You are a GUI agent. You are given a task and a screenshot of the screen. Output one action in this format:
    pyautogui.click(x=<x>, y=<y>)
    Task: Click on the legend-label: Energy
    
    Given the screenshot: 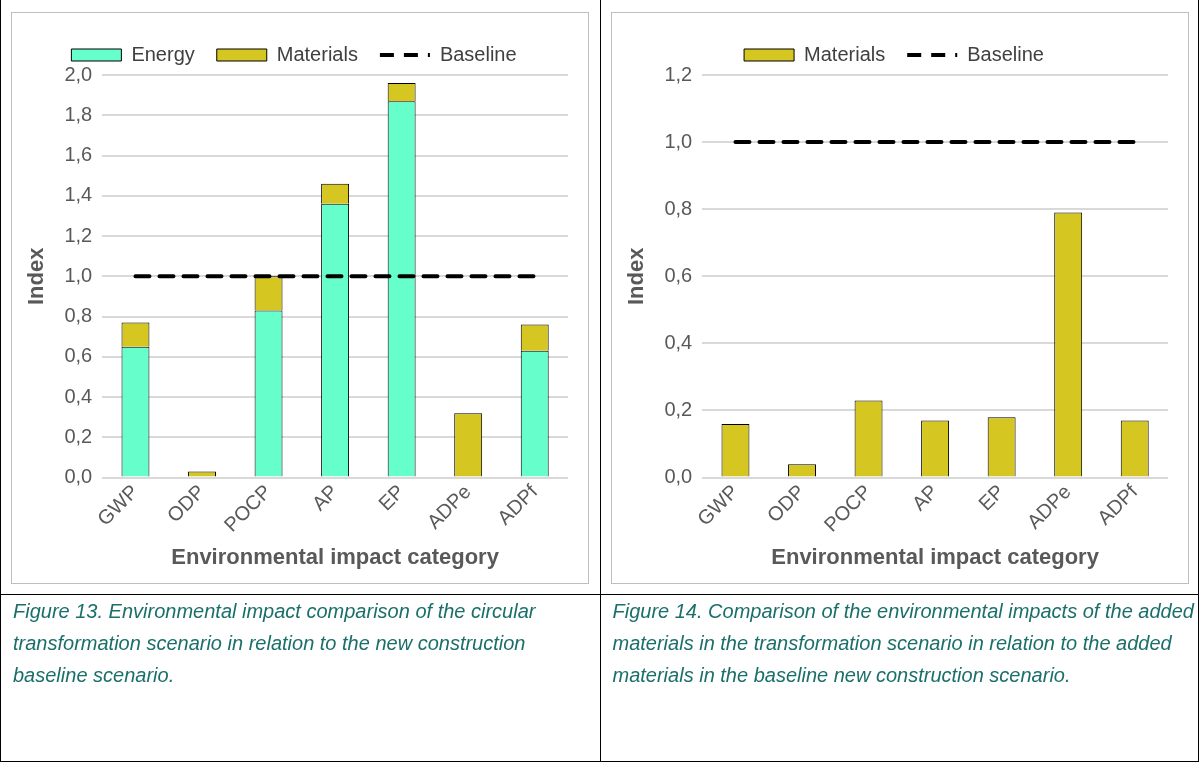 What is the action you would take?
    pyautogui.click(x=163, y=53)
    